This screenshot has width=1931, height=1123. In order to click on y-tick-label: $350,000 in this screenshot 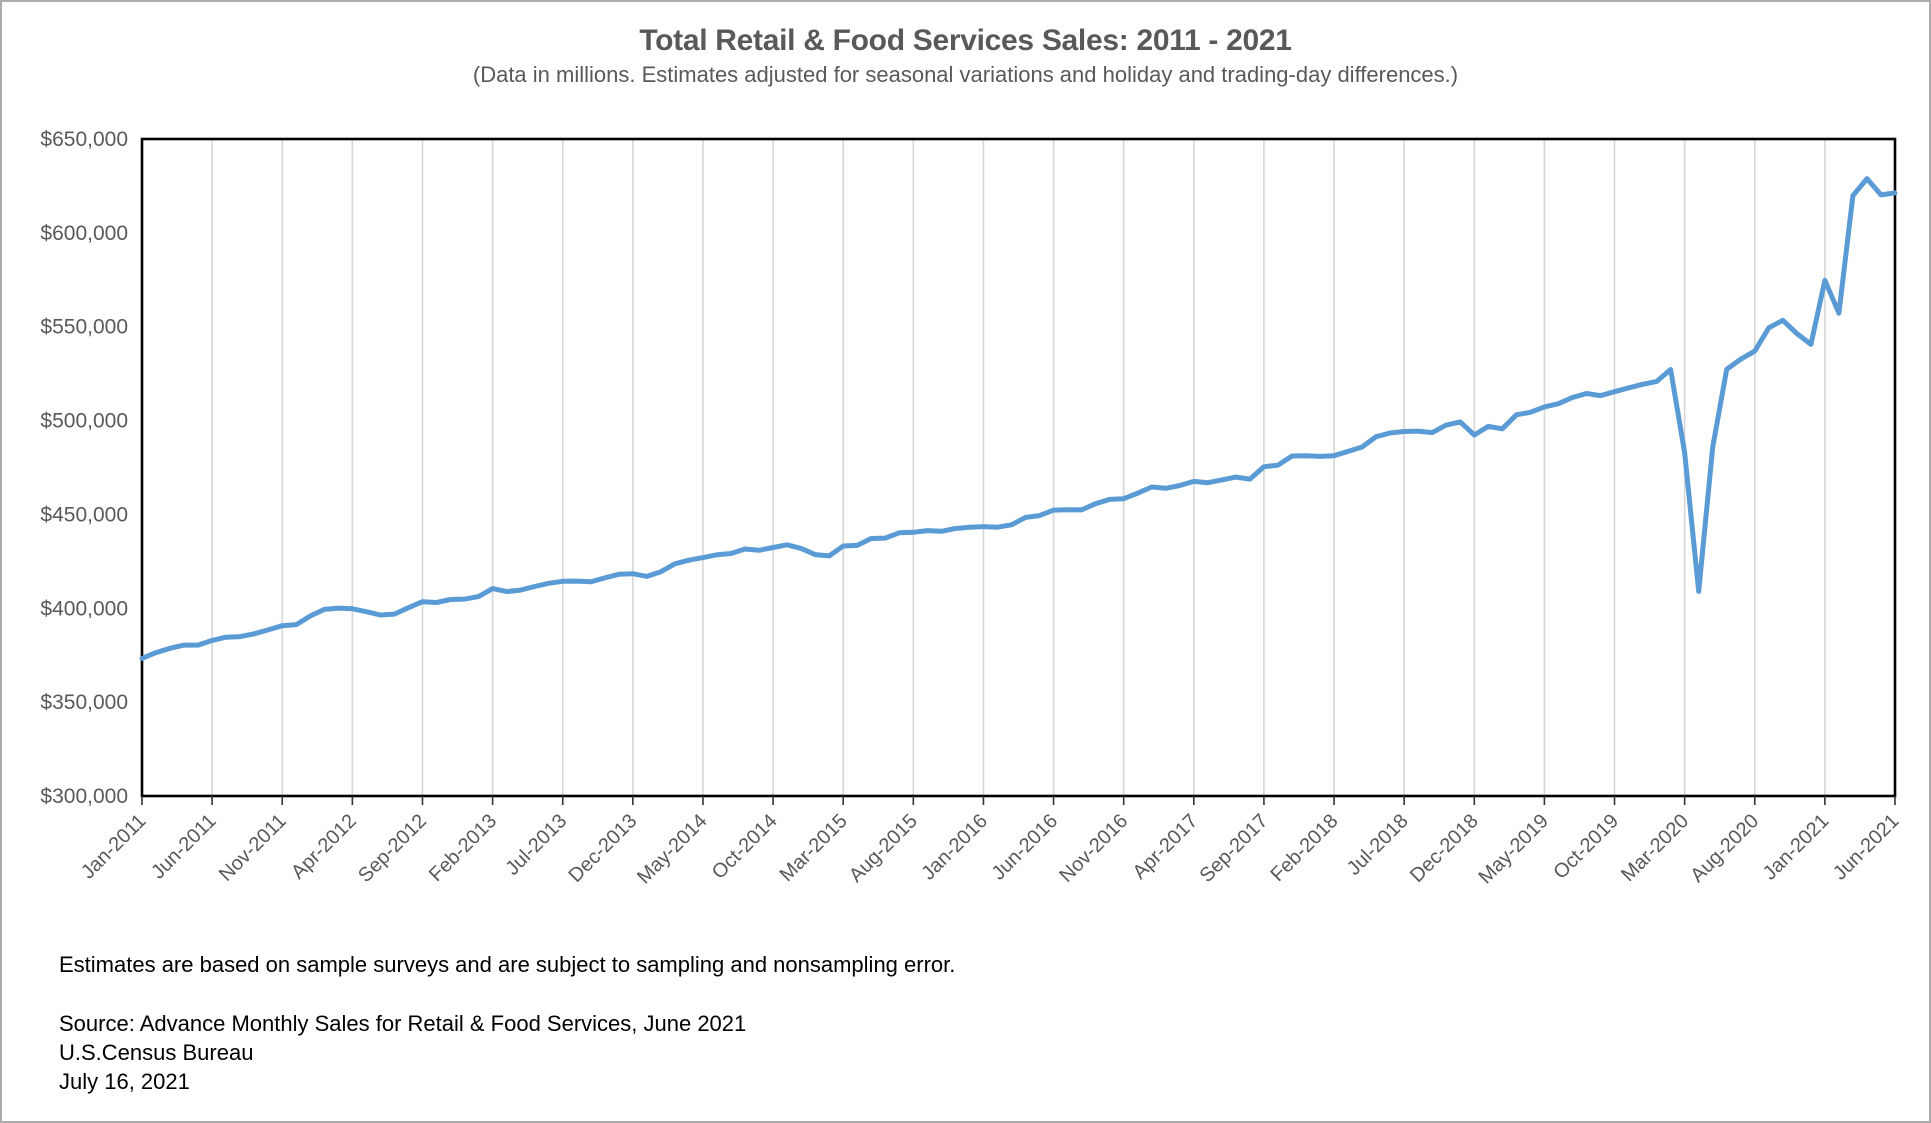, I will do `click(84, 702)`.